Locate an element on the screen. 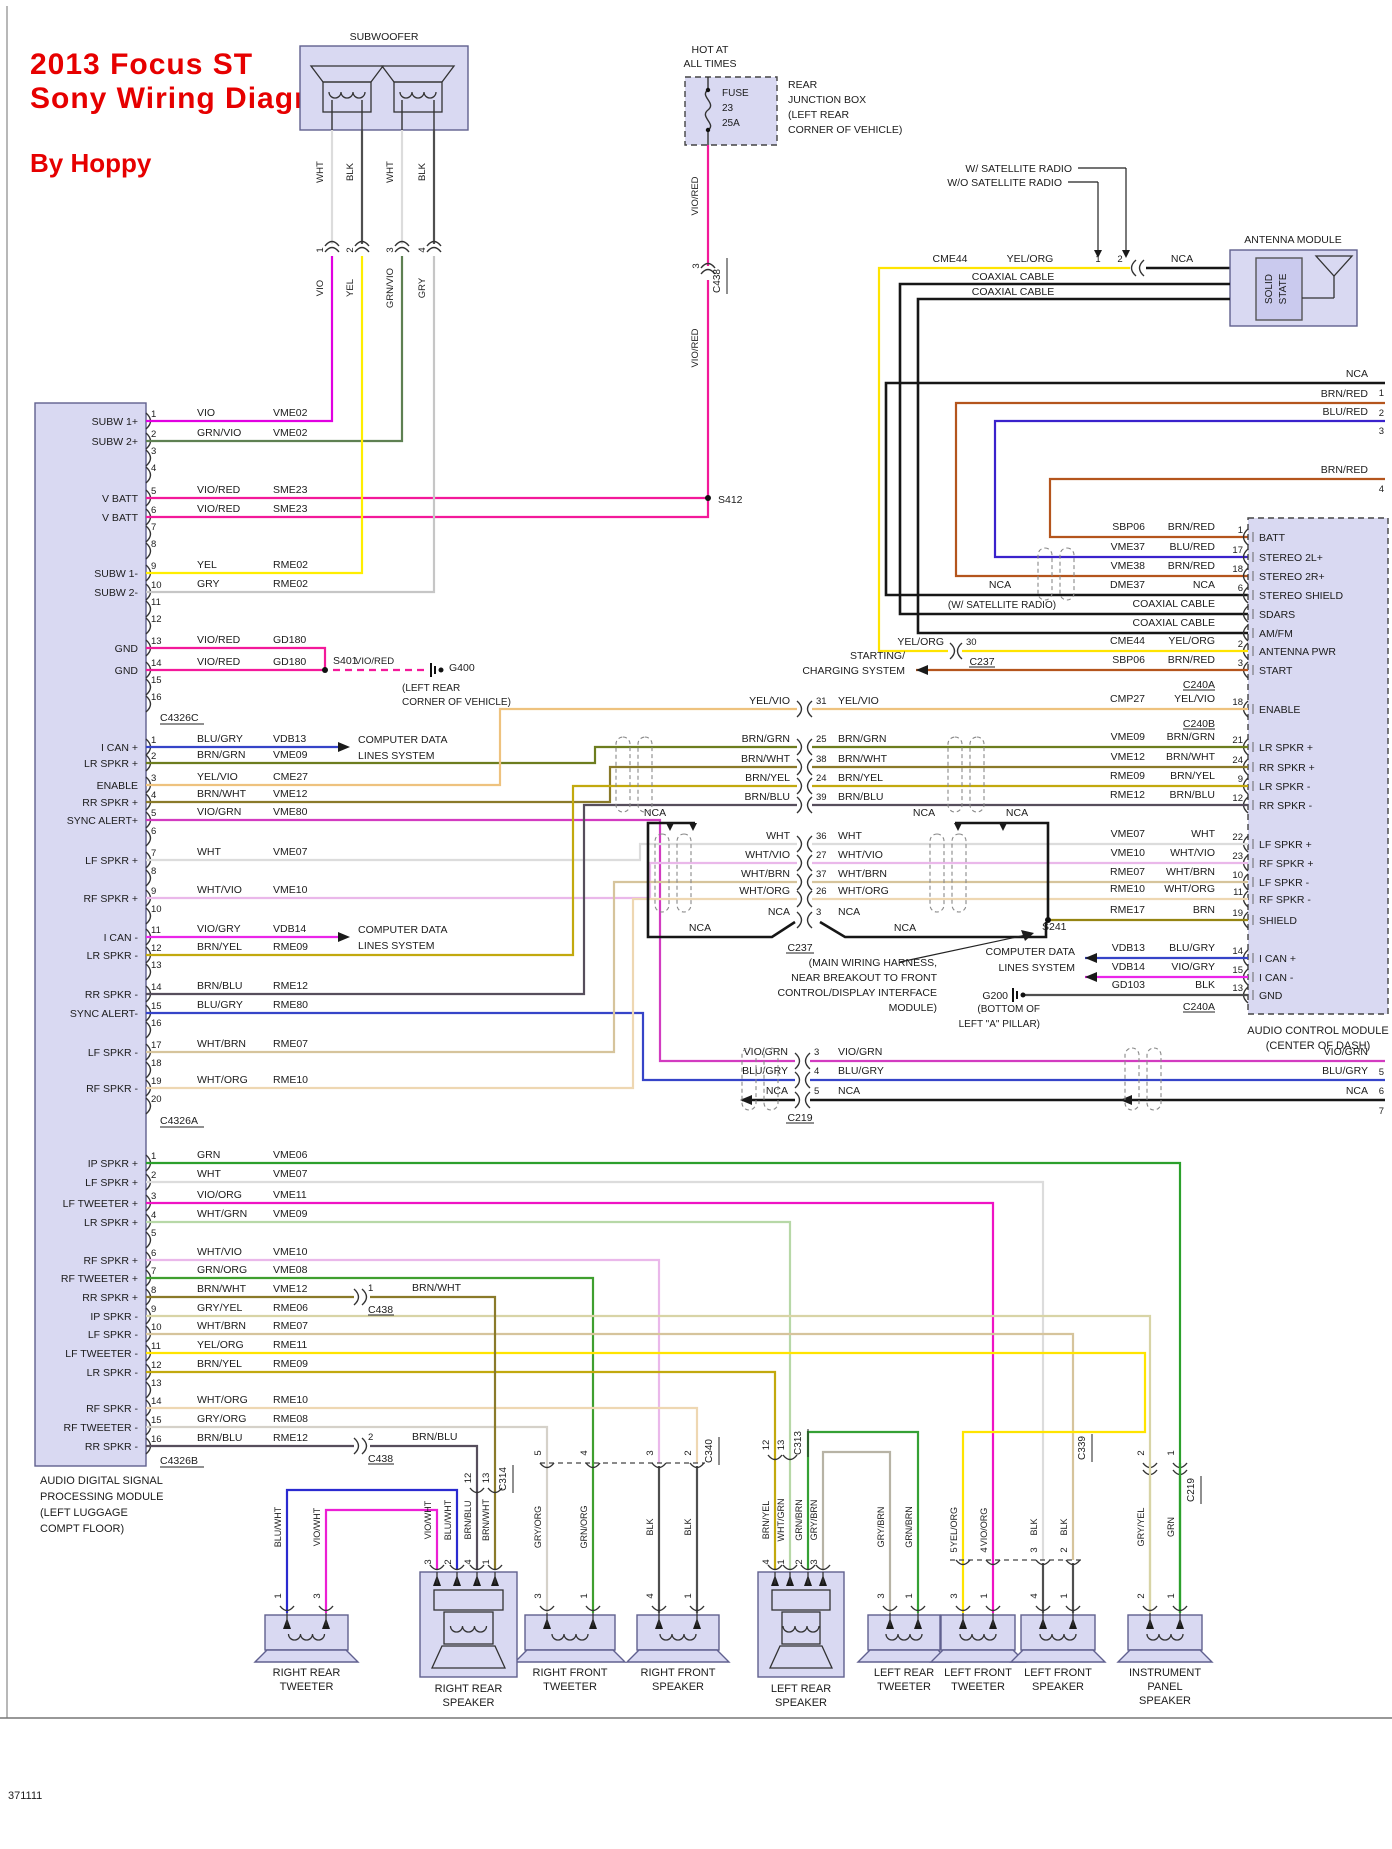  label: STATE is located at coordinates (1283, 288).